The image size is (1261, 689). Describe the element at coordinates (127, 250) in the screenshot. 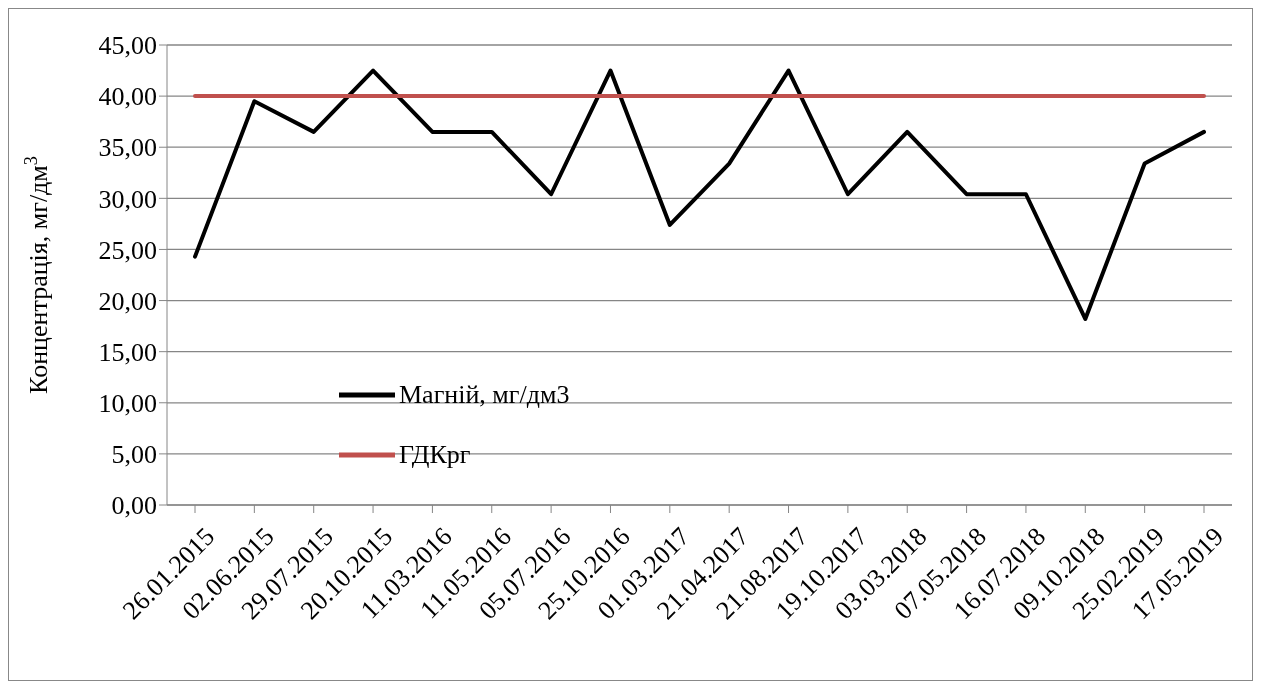

I see `y-tick-label: 25,00` at that location.